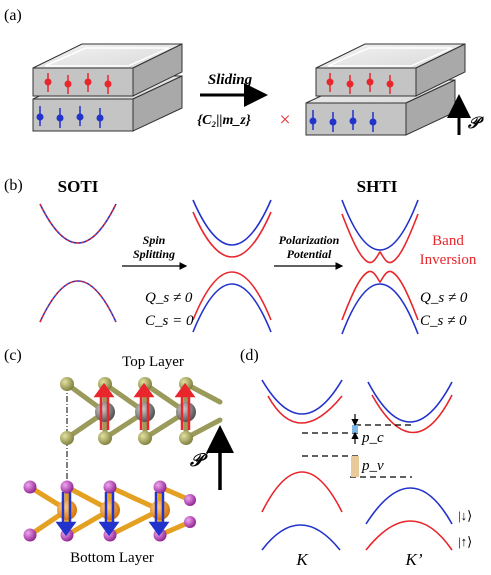 Image resolution: width=491 pixels, height=575 pixels. What do you see at coordinates (78, 186) in the screenshot?
I see `soti-title: SOTI` at bounding box center [78, 186].